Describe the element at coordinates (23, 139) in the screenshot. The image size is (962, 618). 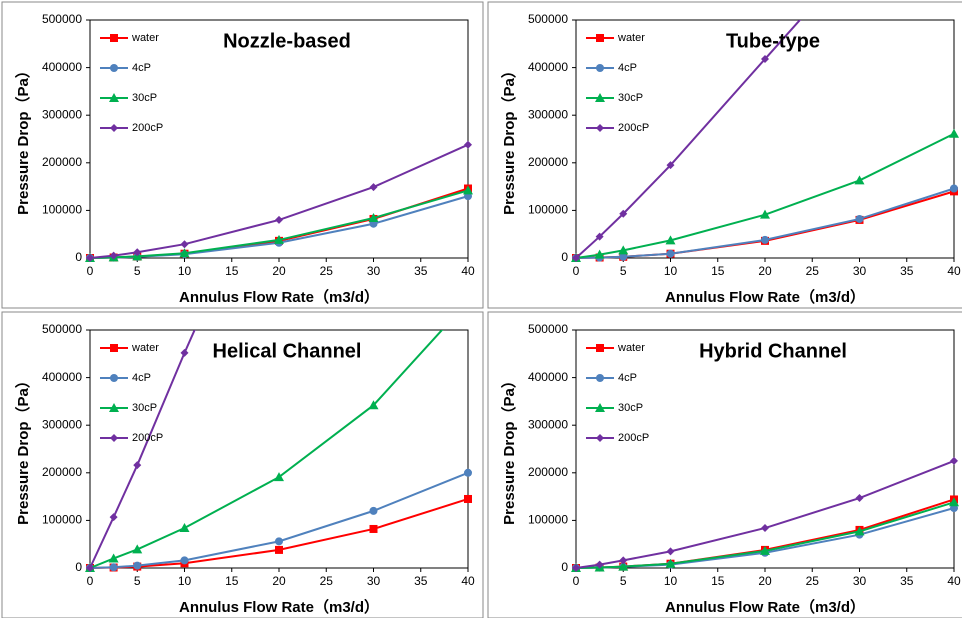
I see `y-axis-label: Pressure Drop（Pa）` at that location.